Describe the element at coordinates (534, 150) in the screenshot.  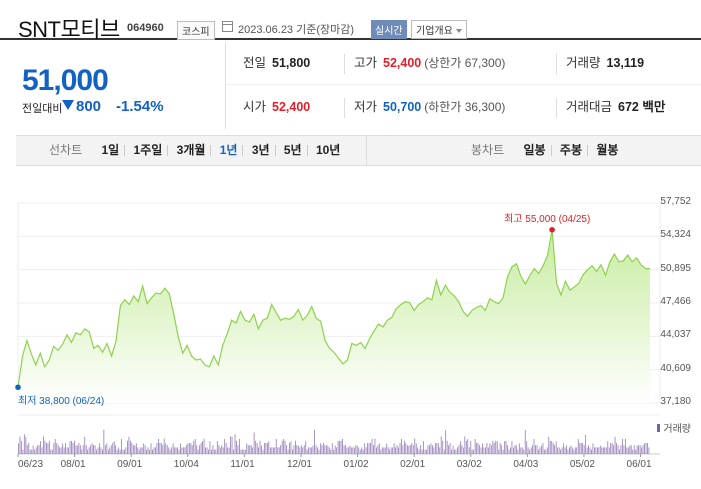
I see `candle-daily: 일봉` at that location.